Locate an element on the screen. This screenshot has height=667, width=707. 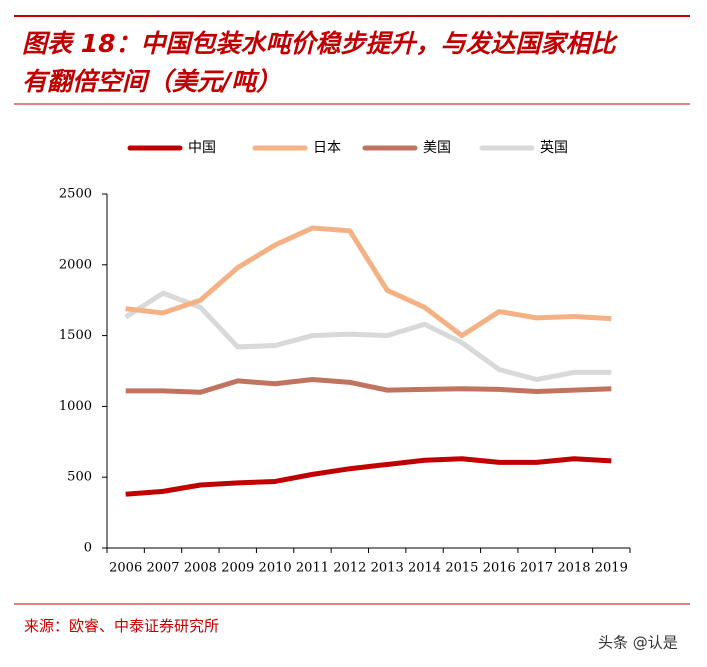
legend-label: 美国 is located at coordinates (437, 148).